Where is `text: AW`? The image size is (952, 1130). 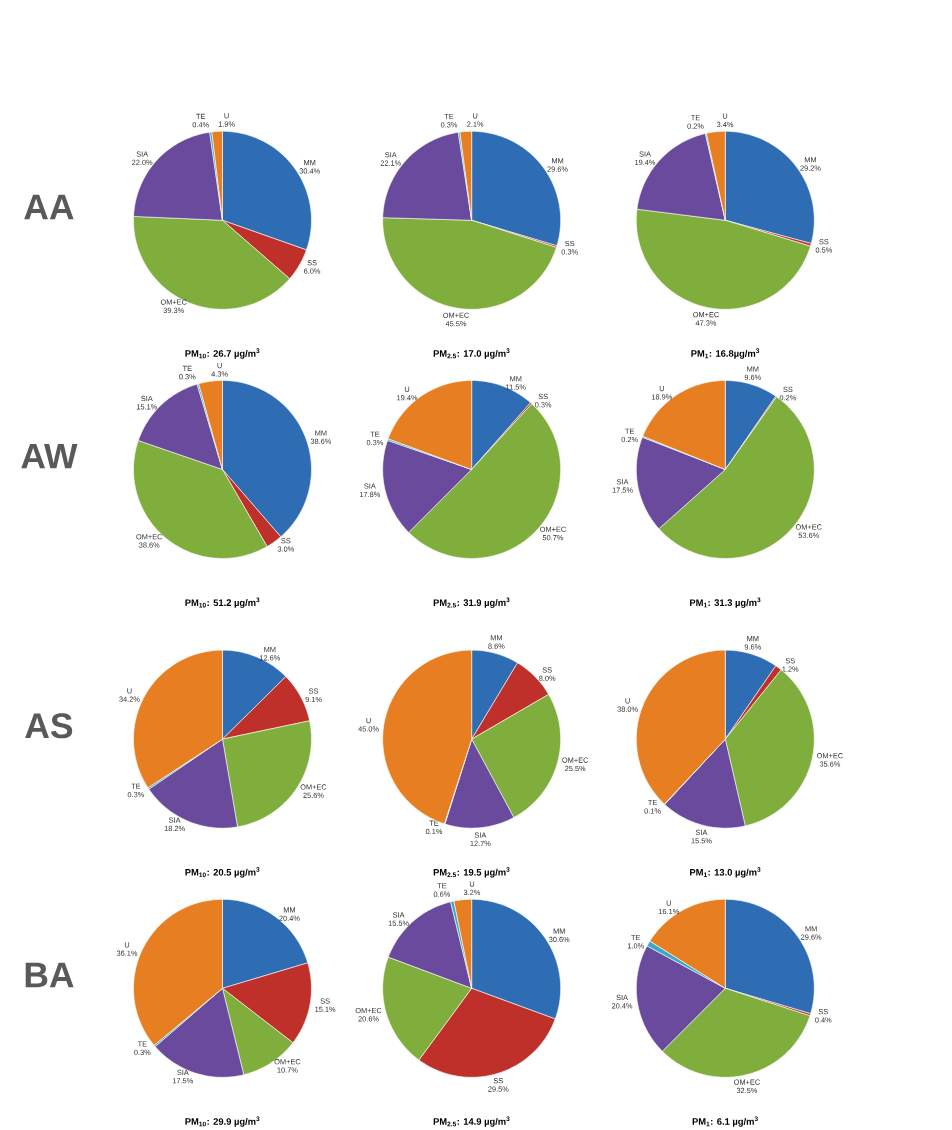
text: AW is located at coordinates (49, 456).